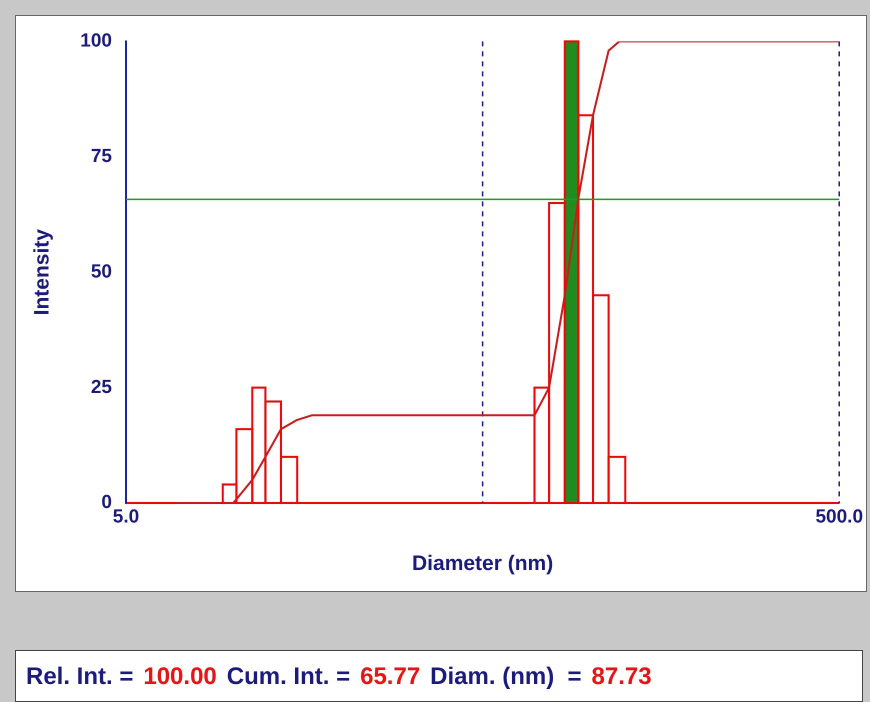 Image resolution: width=870 pixels, height=702 pixels. Describe the element at coordinates (106, 503) in the screenshot. I see `y-tick-label: 0` at that location.